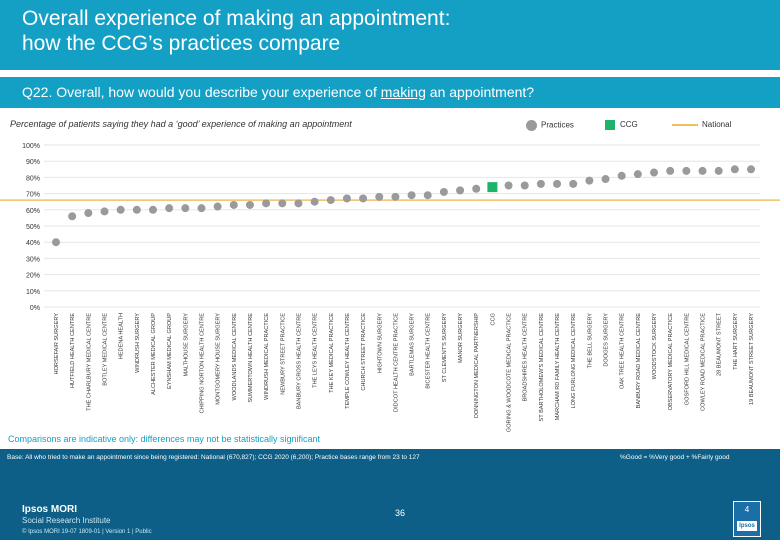 The width and height of the screenshot is (780, 540). What do you see at coordinates (33, 243) in the screenshot?
I see `y-tick-label: 40%` at bounding box center [33, 243].